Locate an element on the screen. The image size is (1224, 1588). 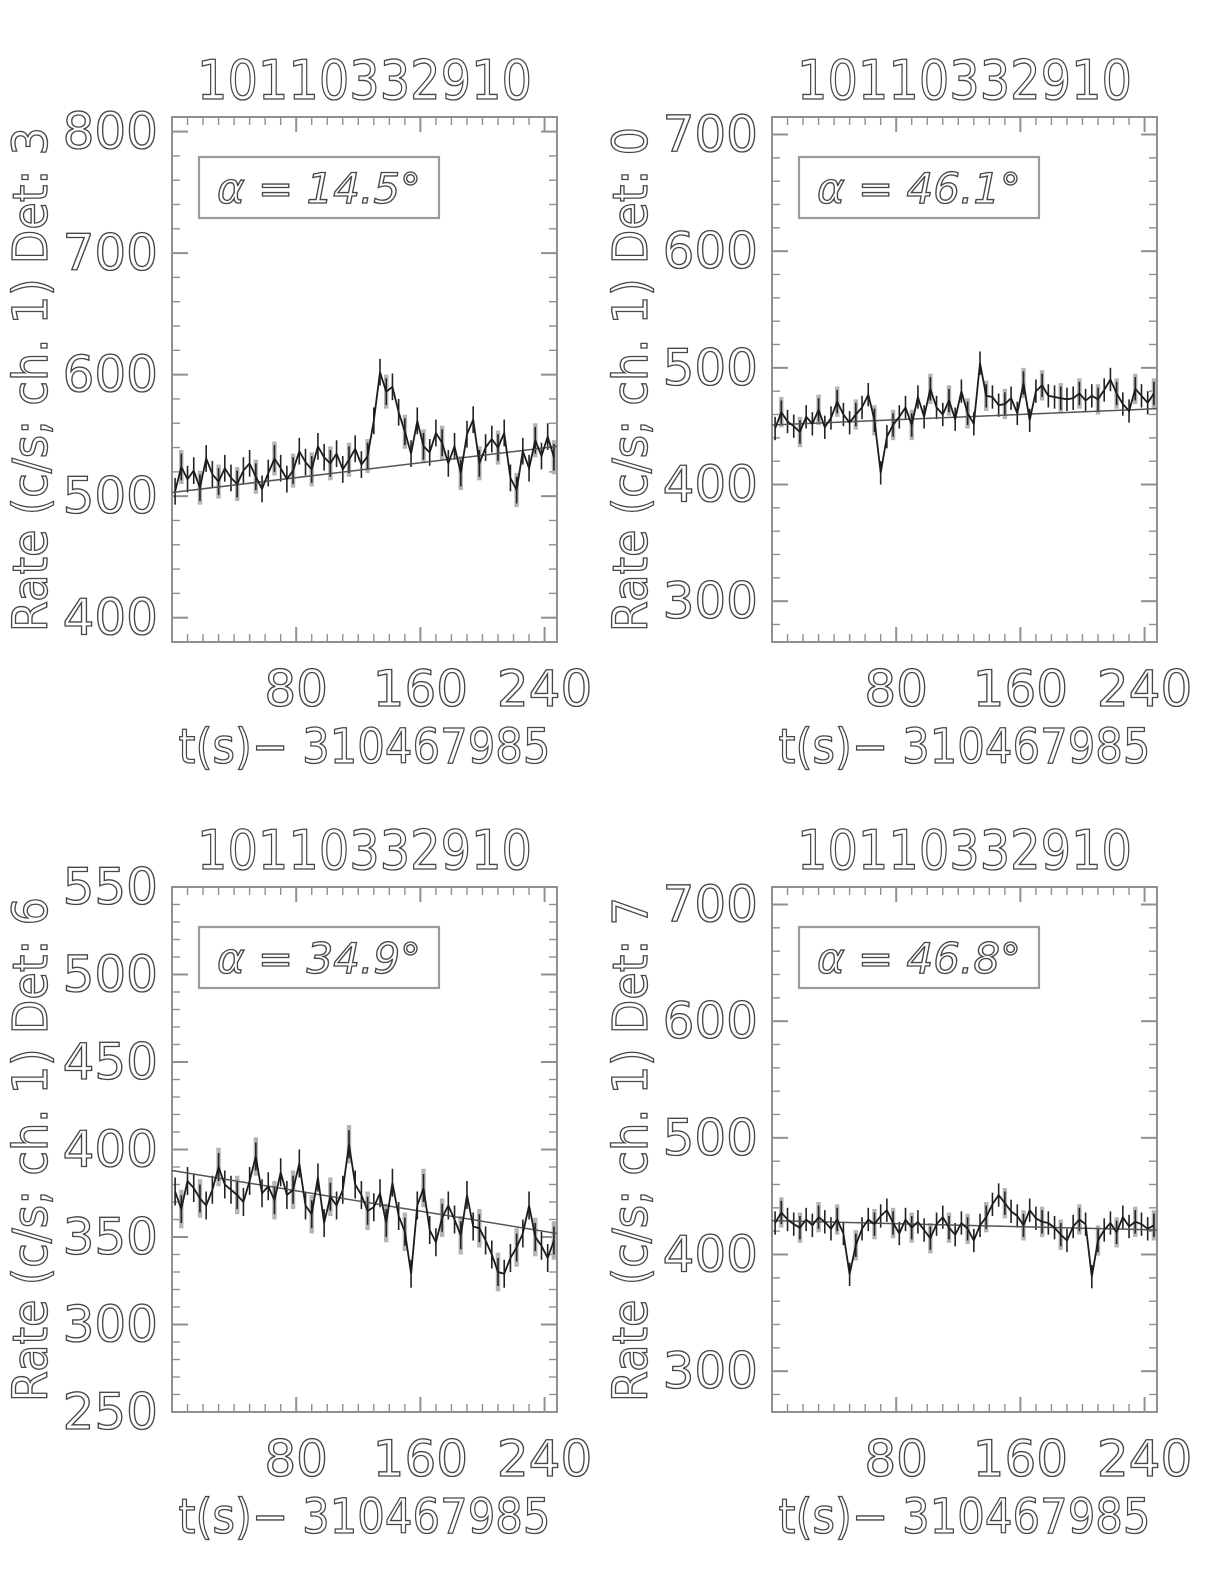
alpha-annotation: α = 46.1° is located at coordinates (919, 188).